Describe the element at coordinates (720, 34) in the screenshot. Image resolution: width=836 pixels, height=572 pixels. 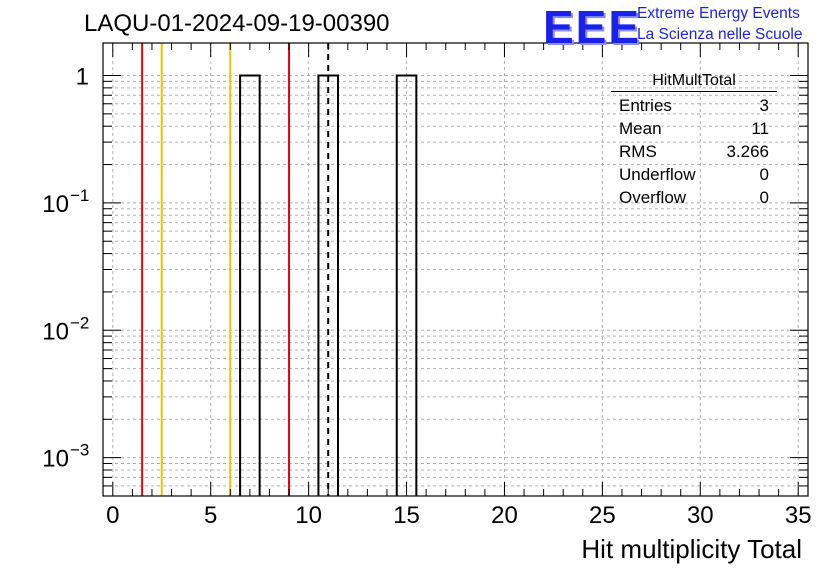
I see `logo-line-2: La Scienza nelle Scuole` at that location.